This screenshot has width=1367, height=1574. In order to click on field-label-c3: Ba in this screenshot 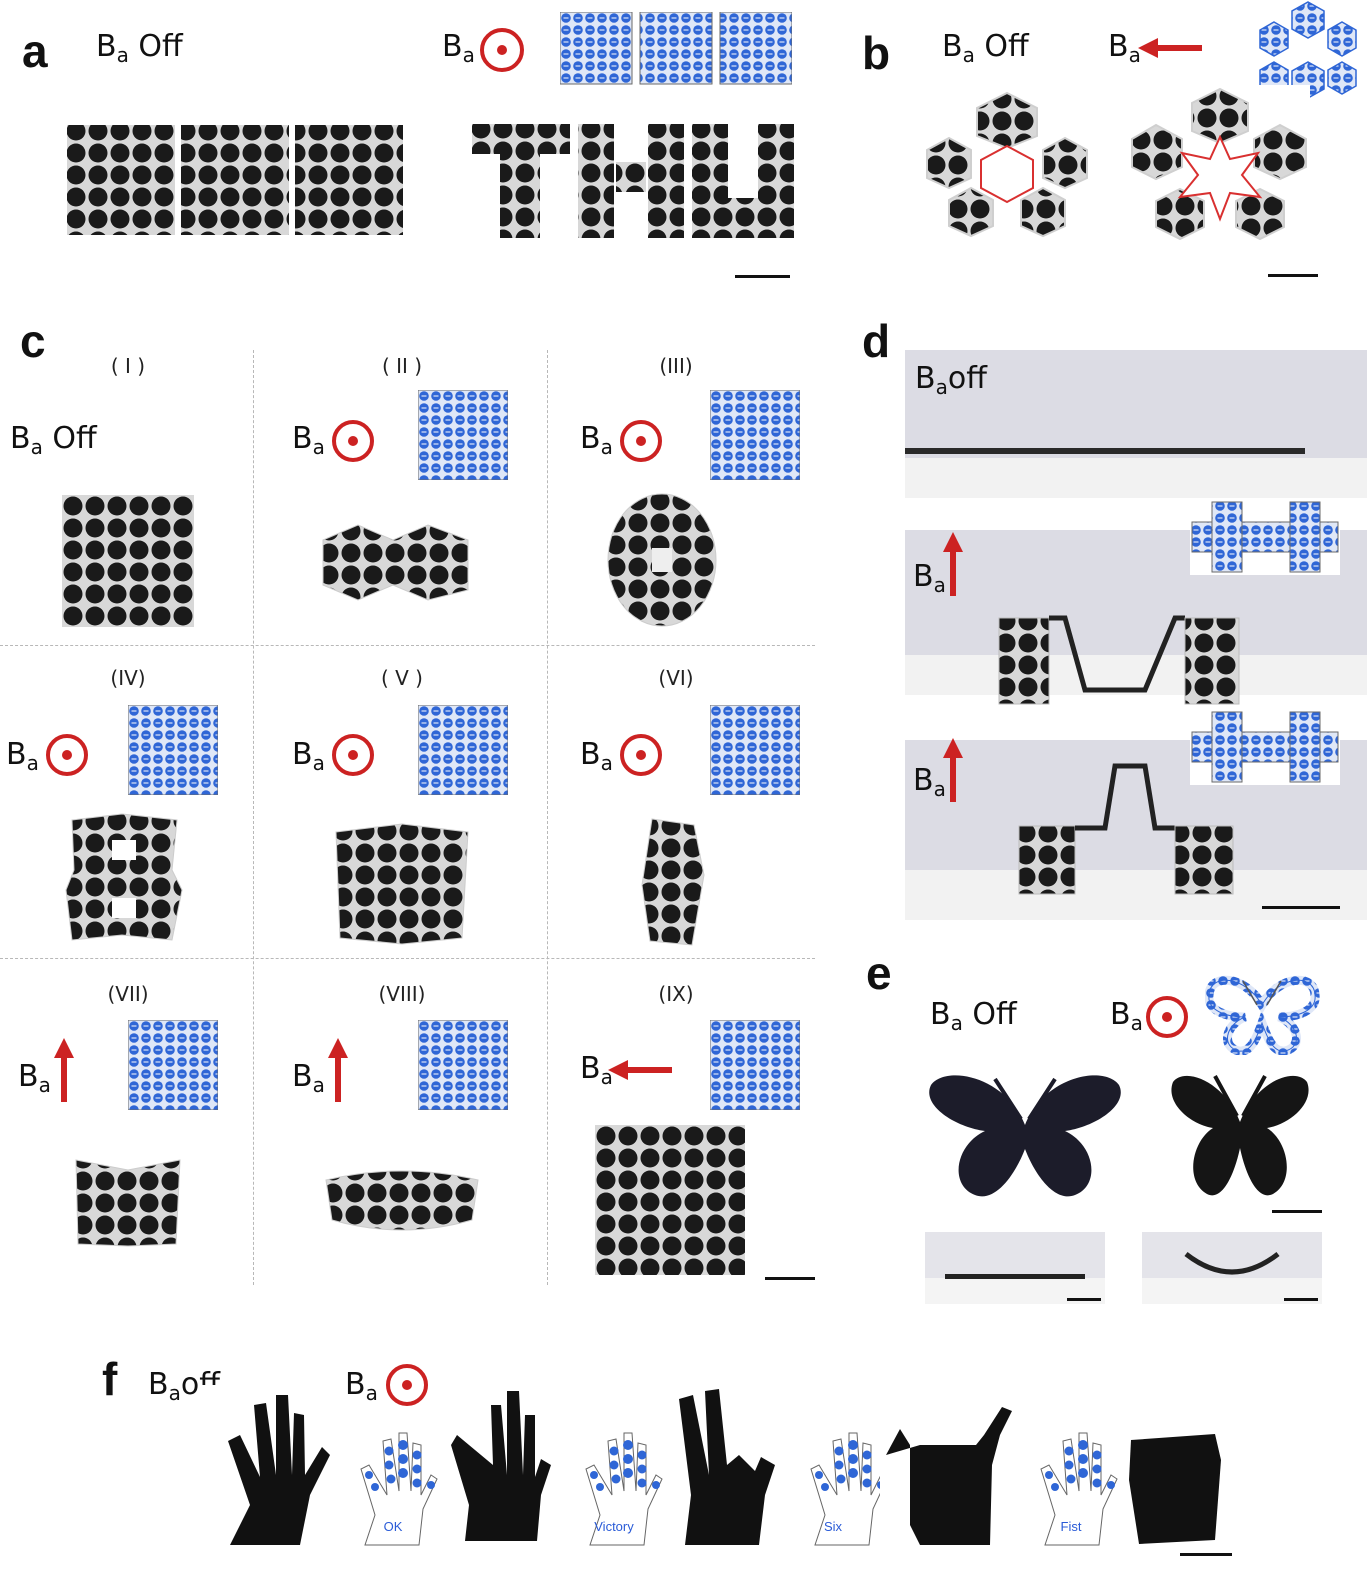, I will do `click(596, 440)`.